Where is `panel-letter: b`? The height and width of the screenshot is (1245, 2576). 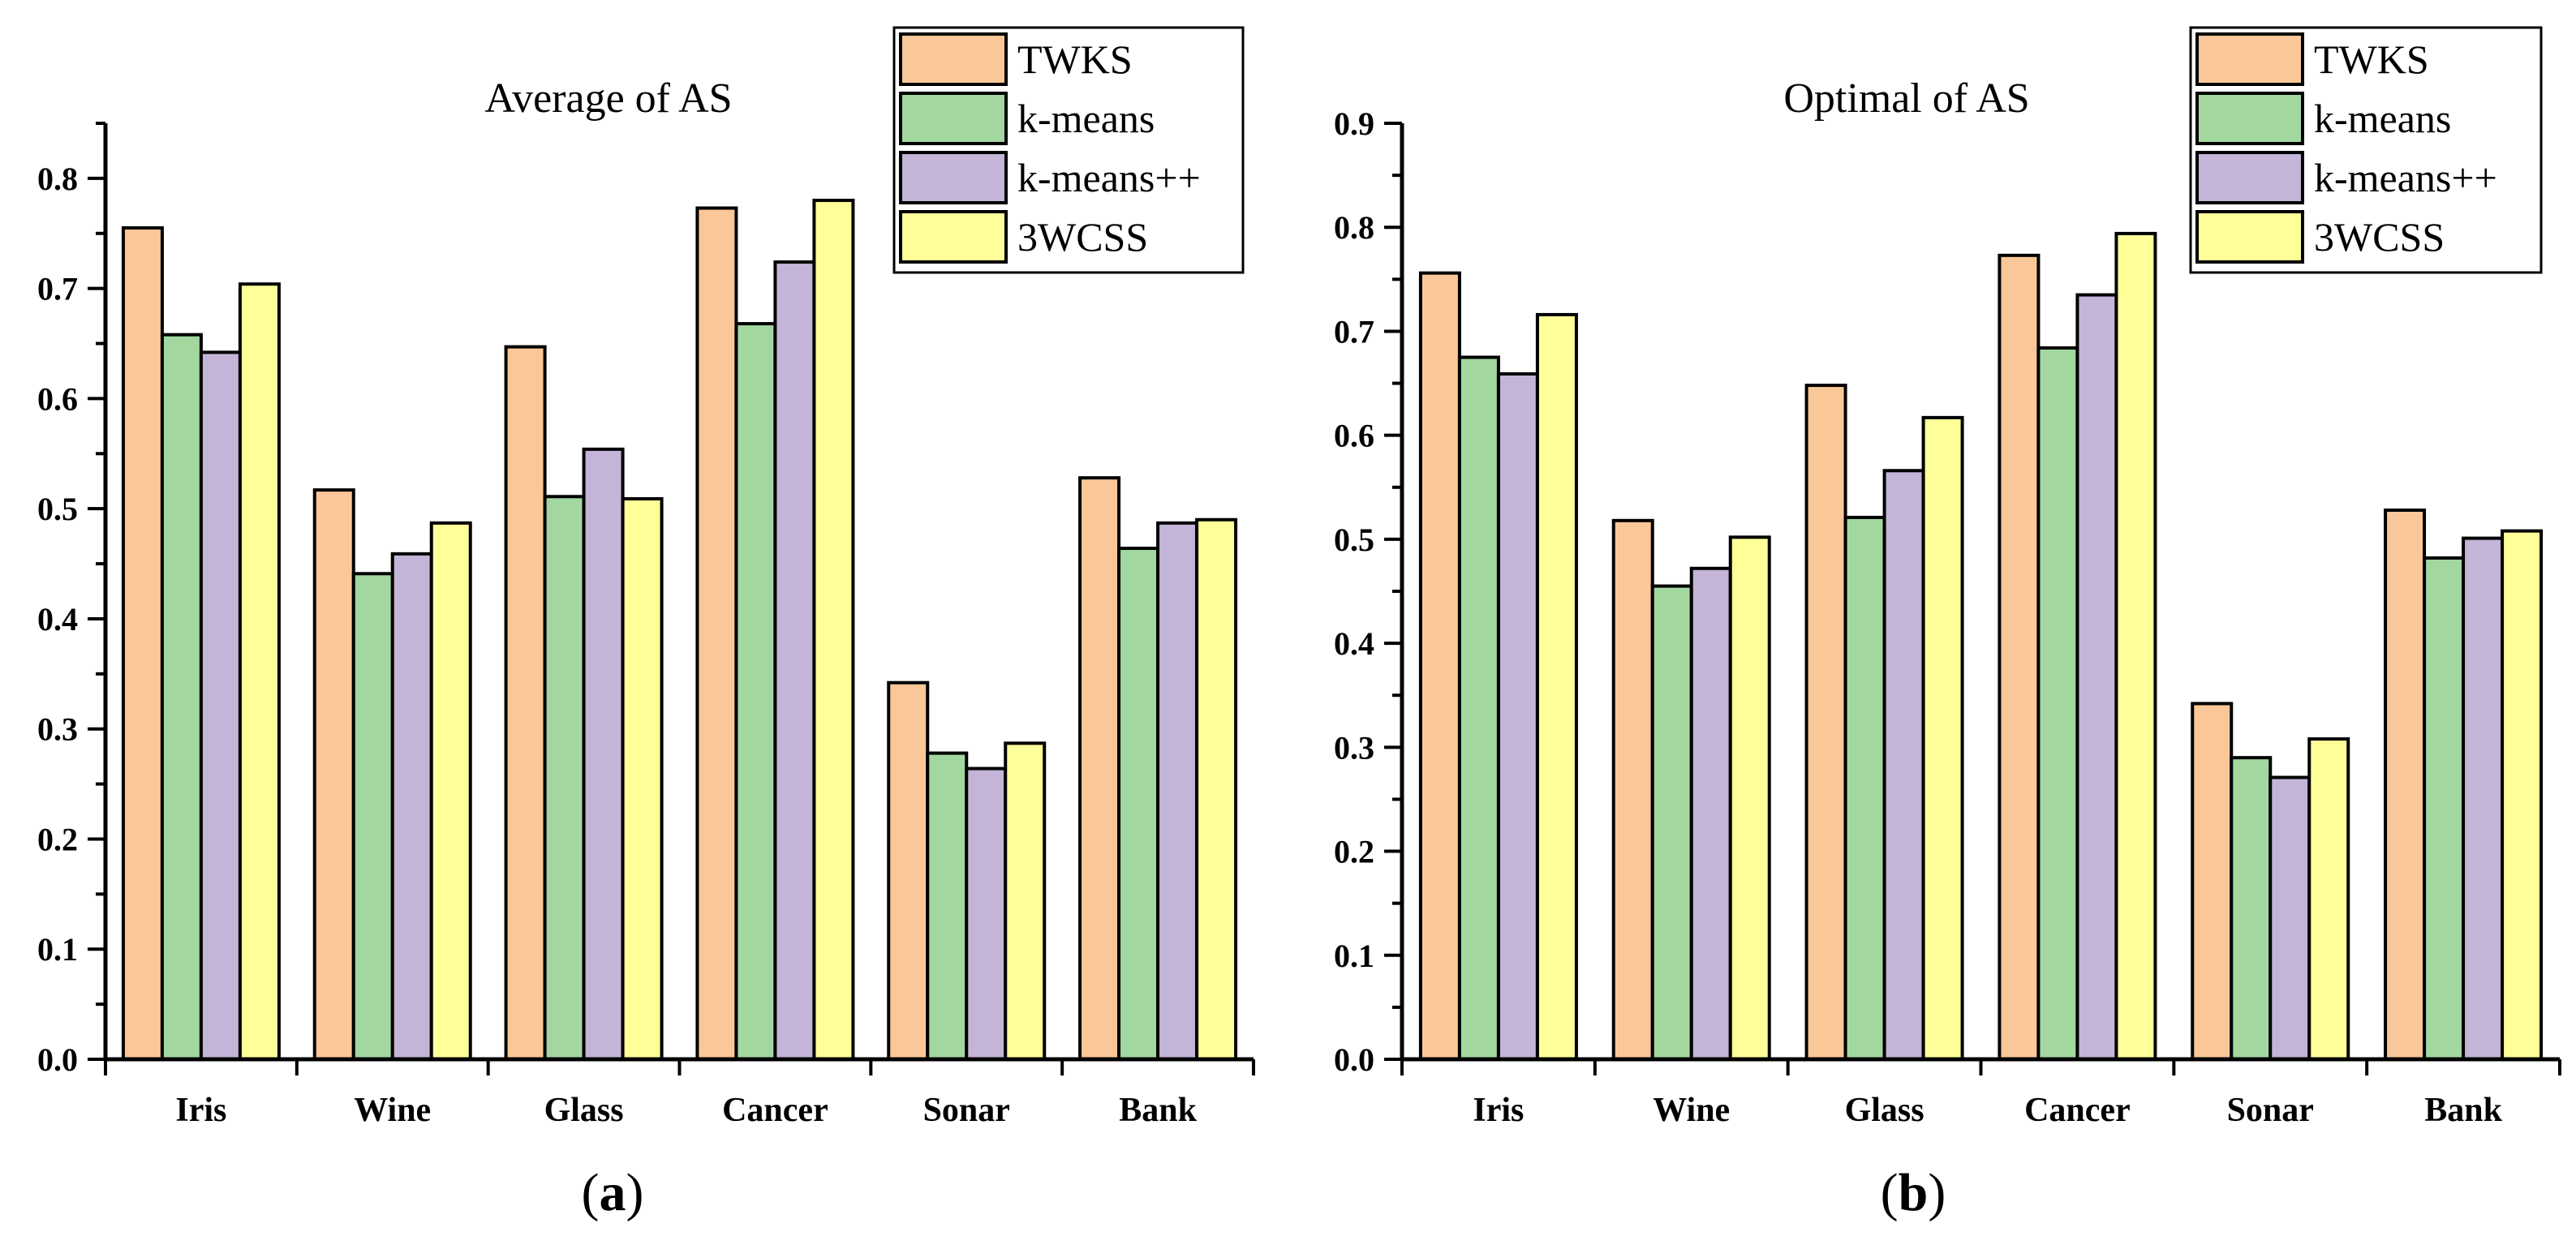
panel-letter: b is located at coordinates (1914, 1193).